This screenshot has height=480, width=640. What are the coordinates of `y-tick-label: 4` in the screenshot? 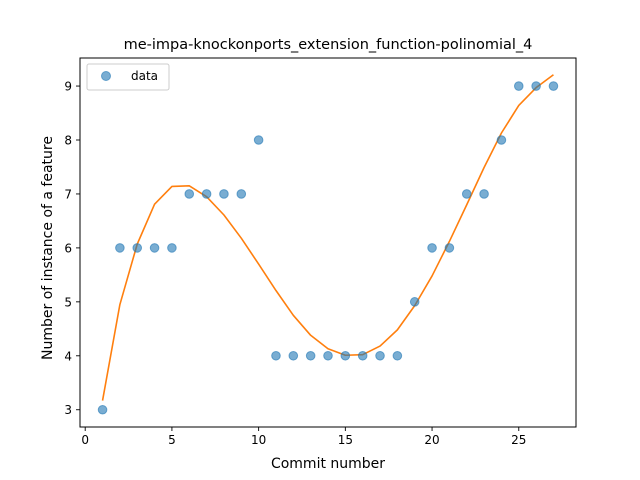 It's located at (68, 356).